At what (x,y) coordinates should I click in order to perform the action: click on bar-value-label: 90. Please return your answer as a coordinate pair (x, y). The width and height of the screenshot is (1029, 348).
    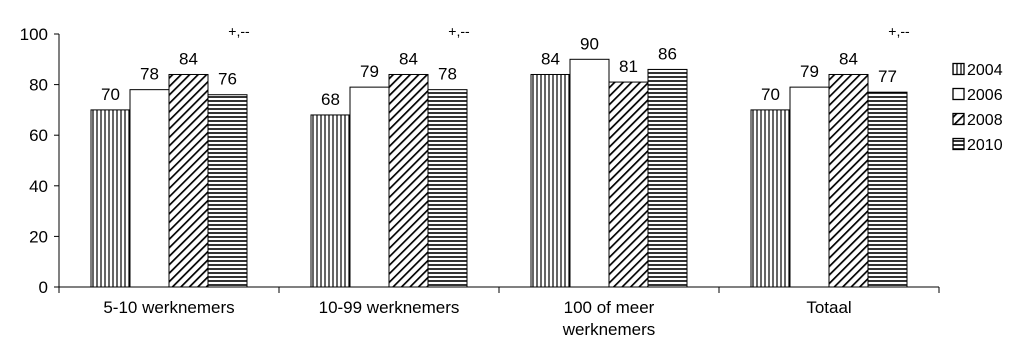
    Looking at the image, I should click on (589, 43).